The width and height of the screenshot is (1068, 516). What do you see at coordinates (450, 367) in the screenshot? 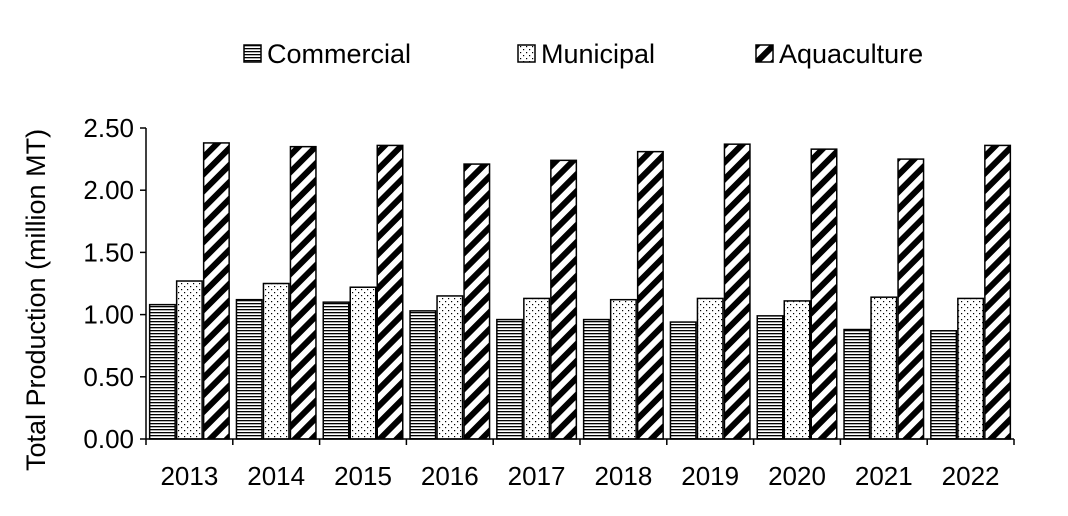
I see `bar-municipal-2016` at bounding box center [450, 367].